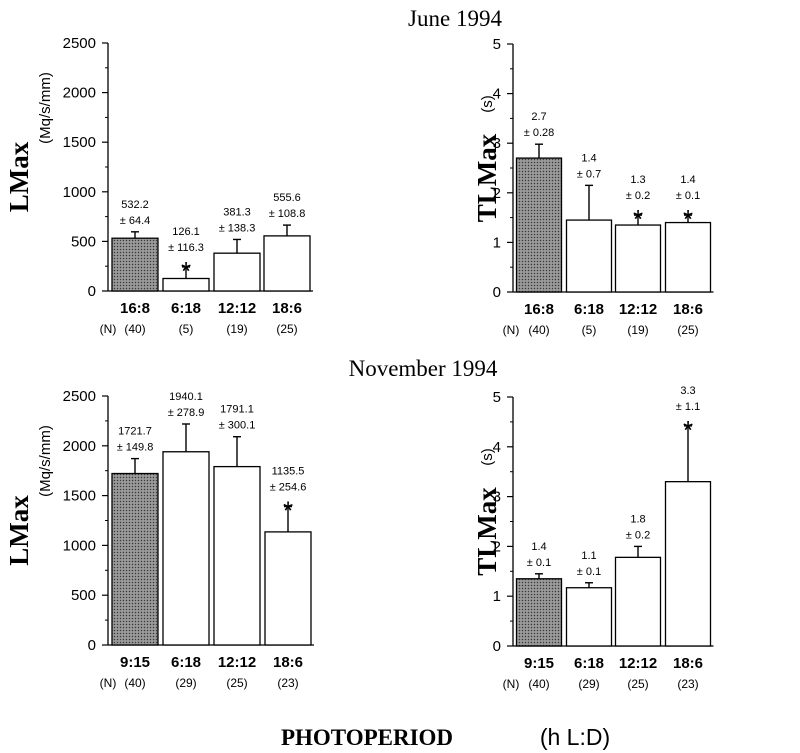 Image resolution: width=800 pixels, height=753 pixels. What do you see at coordinates (575, 737) in the screenshot?
I see `x-axis-unit: (h L:D)` at bounding box center [575, 737].